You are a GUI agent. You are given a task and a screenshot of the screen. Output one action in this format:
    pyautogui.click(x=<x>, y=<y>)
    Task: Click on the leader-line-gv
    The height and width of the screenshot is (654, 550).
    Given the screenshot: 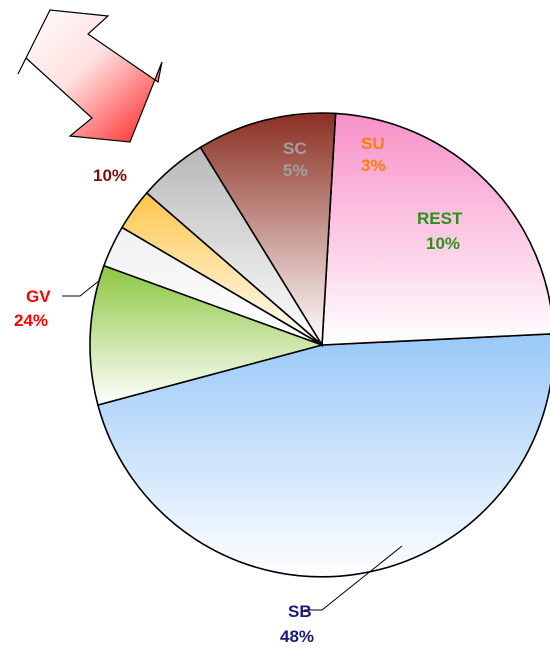 What is the action you would take?
    pyautogui.click(x=81, y=288)
    